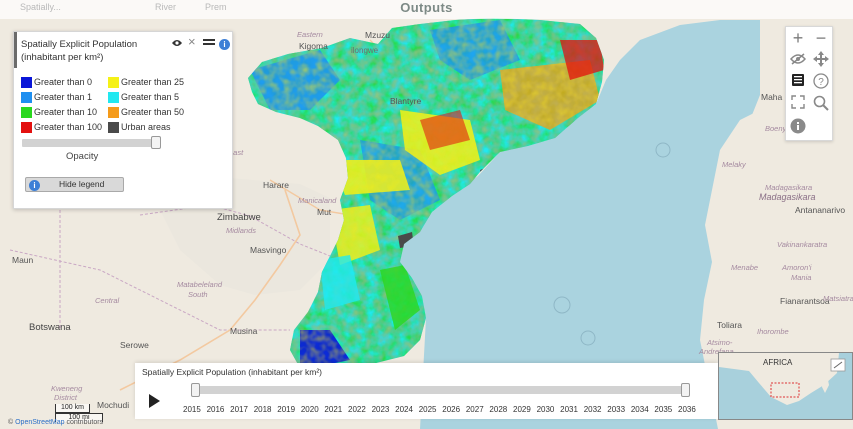 The image size is (853, 429). I want to click on timeline-year-label: 2032, so click(592, 409).